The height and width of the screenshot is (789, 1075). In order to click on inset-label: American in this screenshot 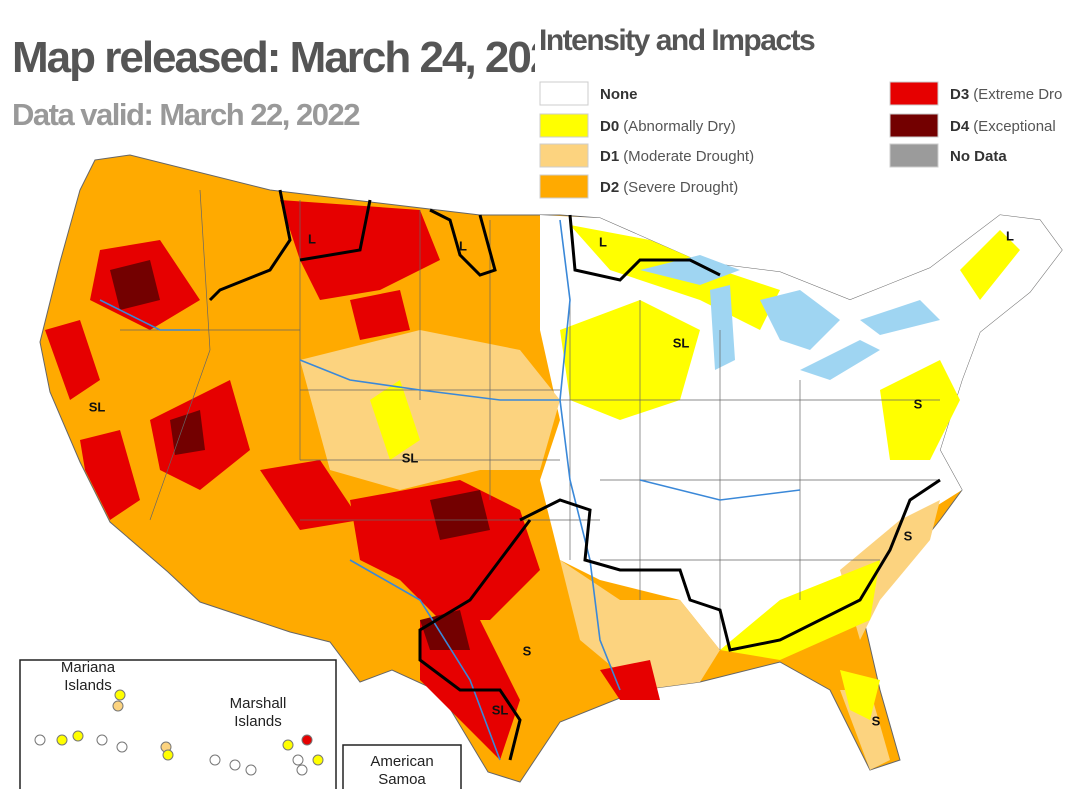, I will do `click(401, 761)`.